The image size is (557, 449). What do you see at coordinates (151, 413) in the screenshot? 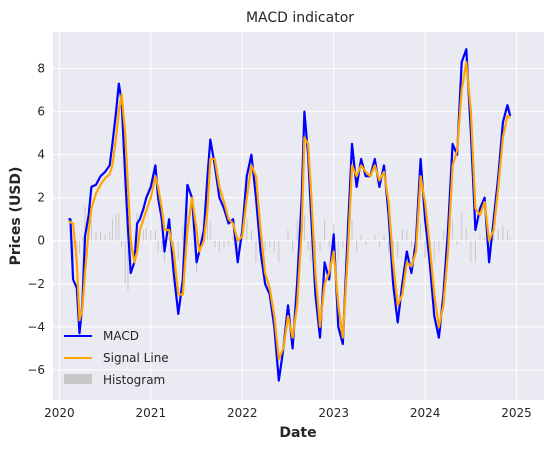
I see `x-tick-label: 2021` at bounding box center [151, 413].